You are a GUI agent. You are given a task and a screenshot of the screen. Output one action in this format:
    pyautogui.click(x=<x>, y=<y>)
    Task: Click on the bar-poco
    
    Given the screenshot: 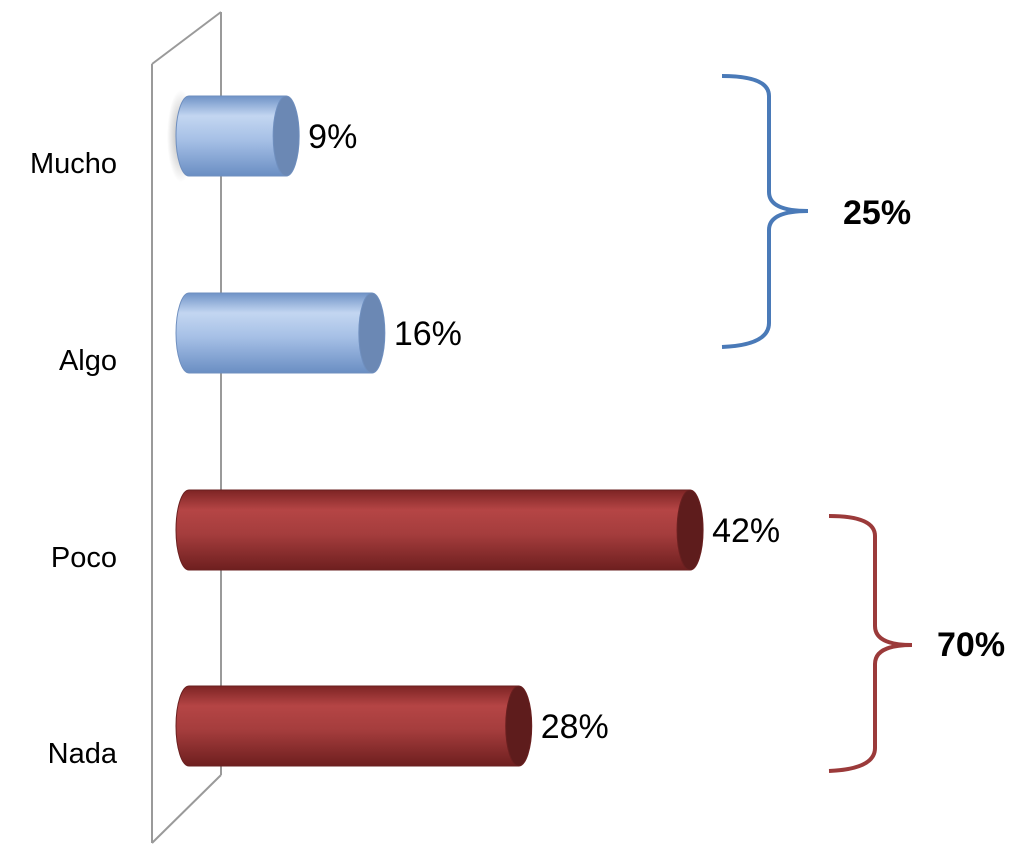 What is the action you would take?
    pyautogui.click(x=439, y=530)
    